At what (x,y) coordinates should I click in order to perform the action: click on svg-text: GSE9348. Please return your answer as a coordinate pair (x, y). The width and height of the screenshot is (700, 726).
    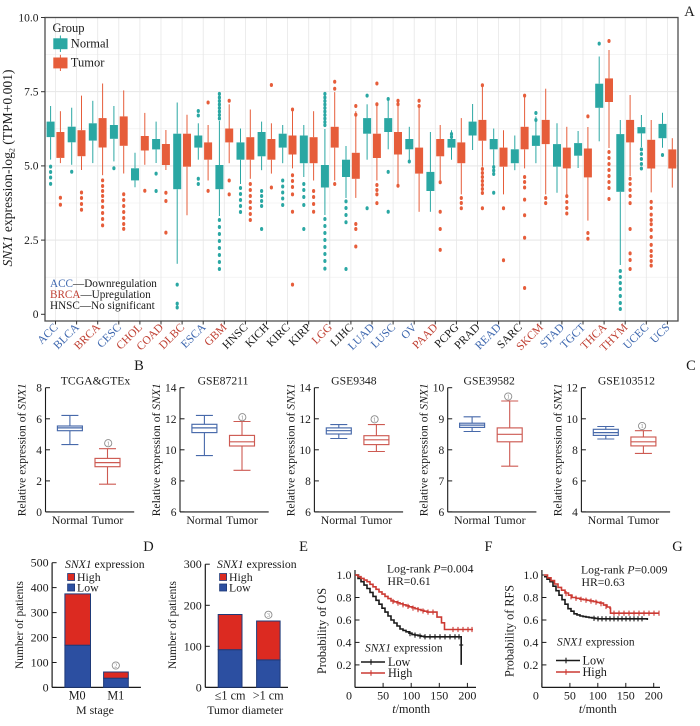
    Looking at the image, I should click on (354, 381).